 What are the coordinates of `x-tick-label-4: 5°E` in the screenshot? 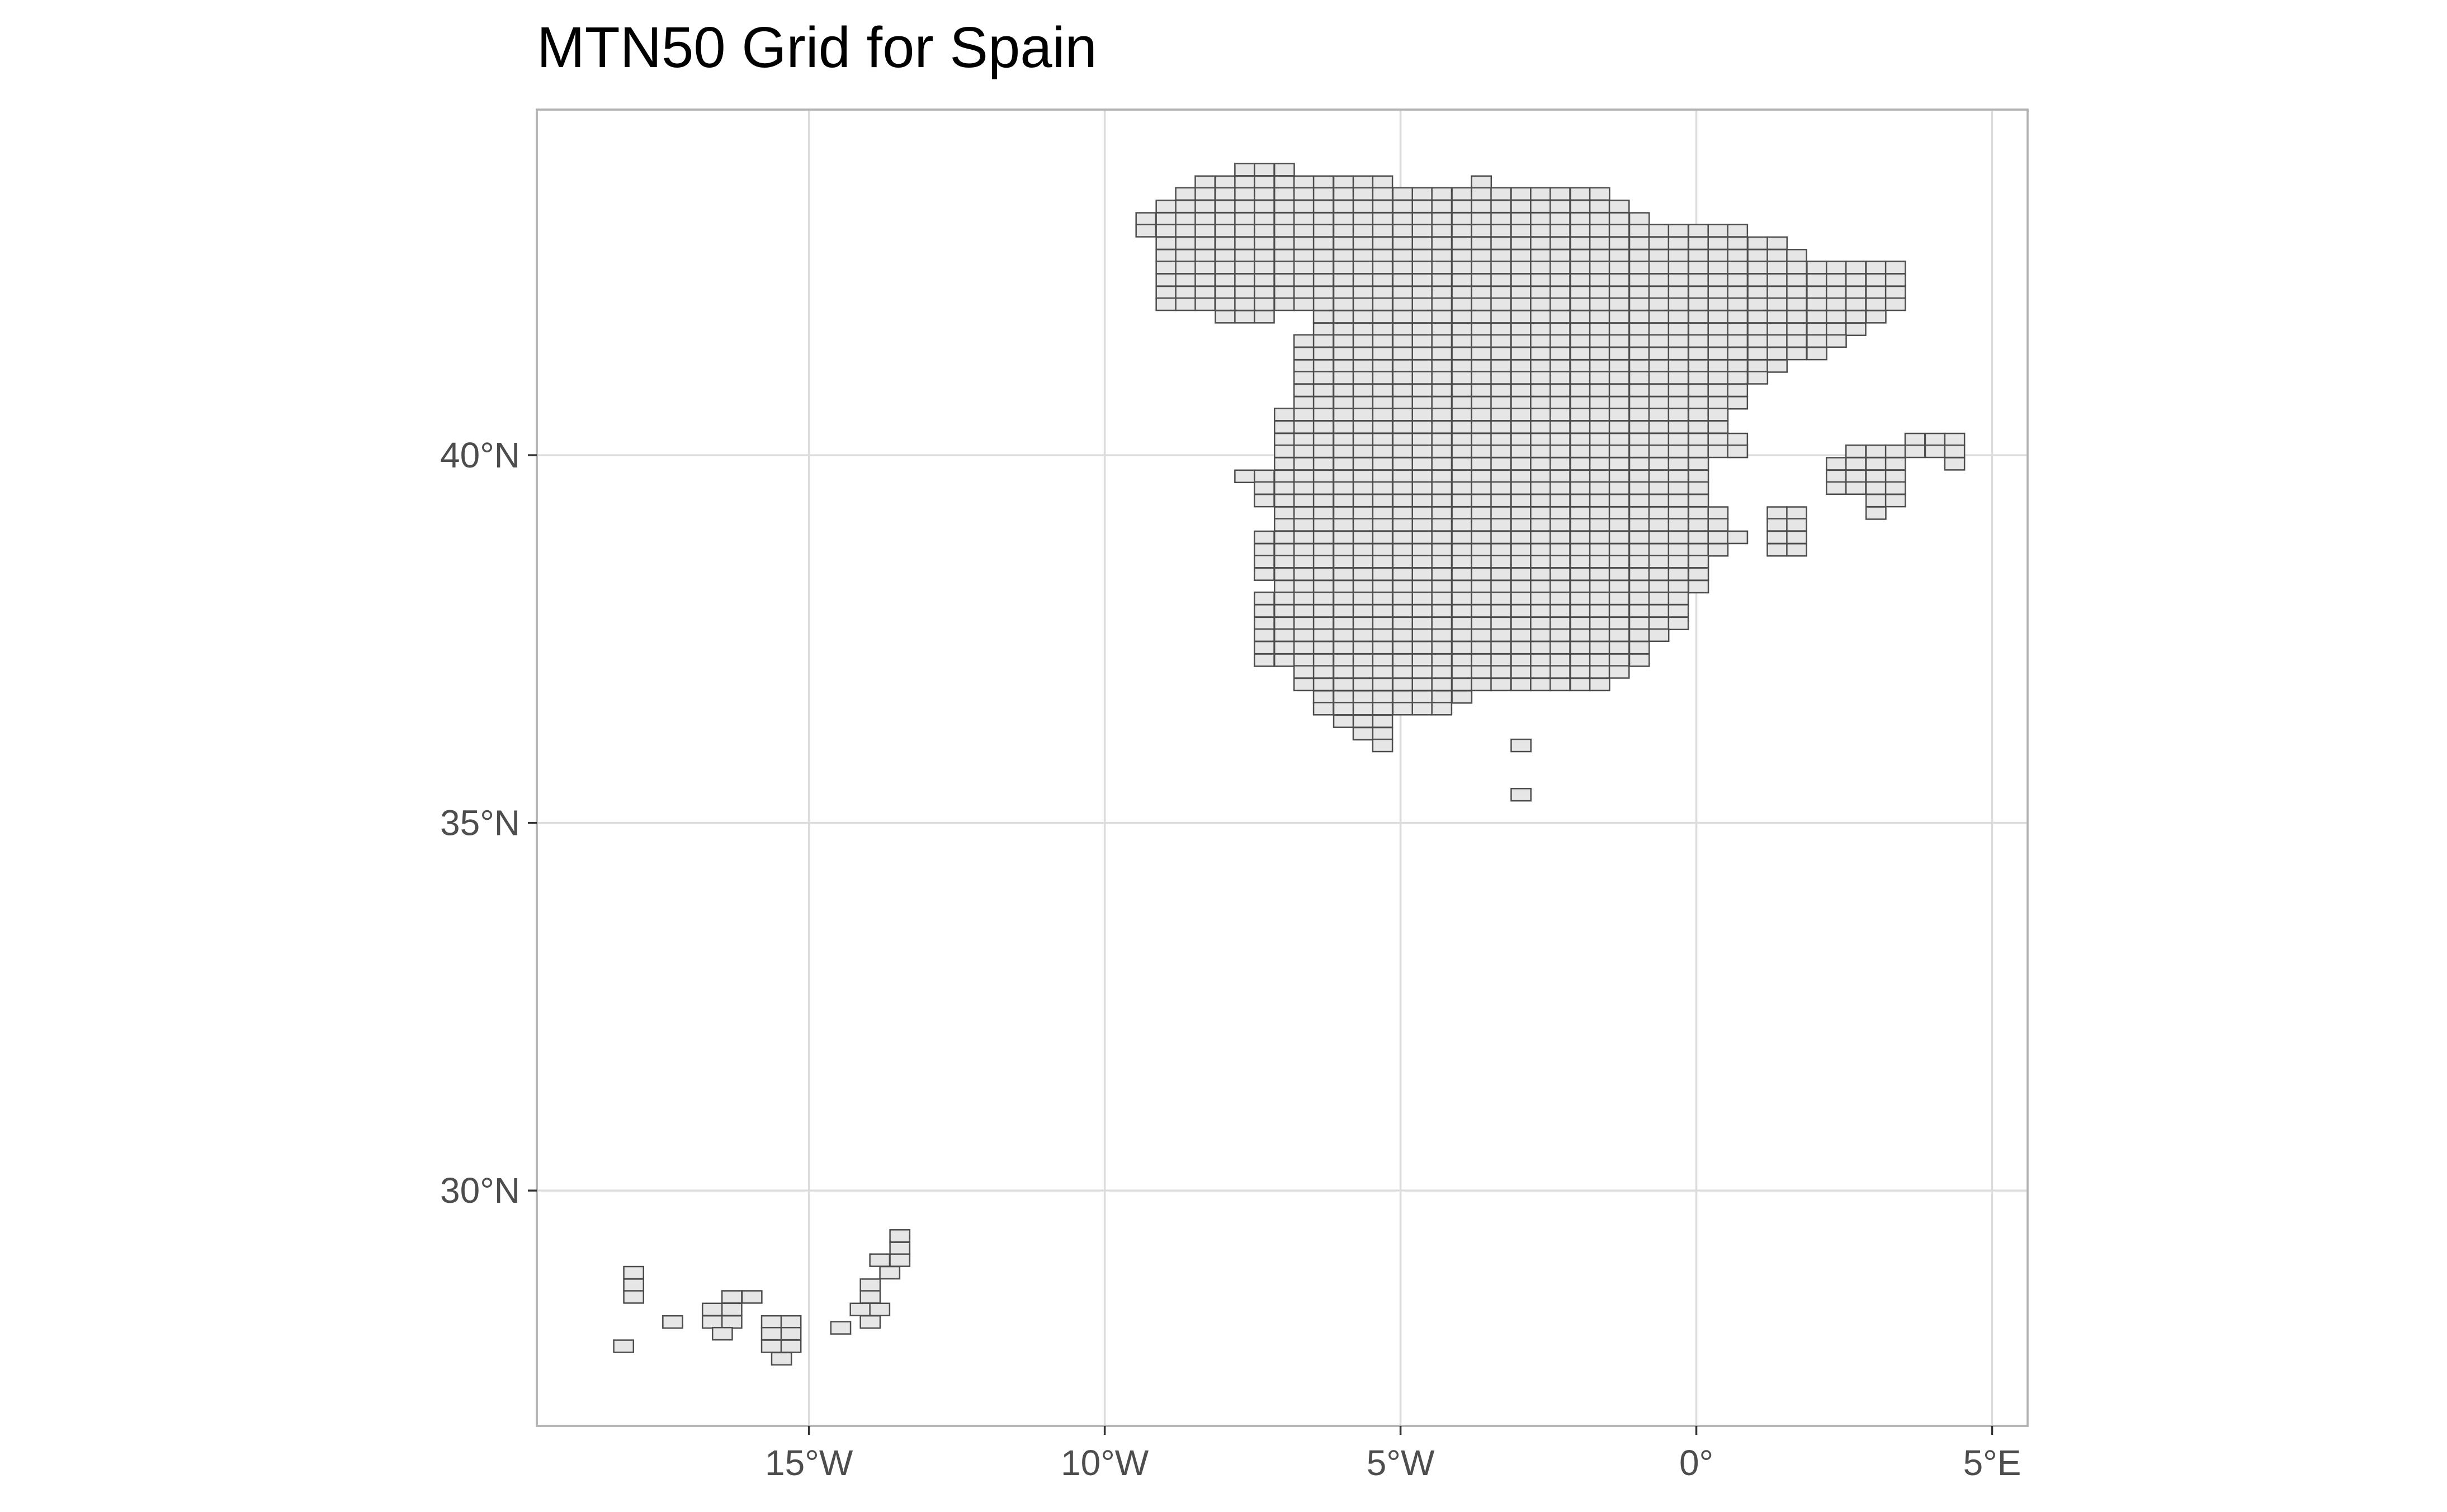 It's located at (1992, 1463).